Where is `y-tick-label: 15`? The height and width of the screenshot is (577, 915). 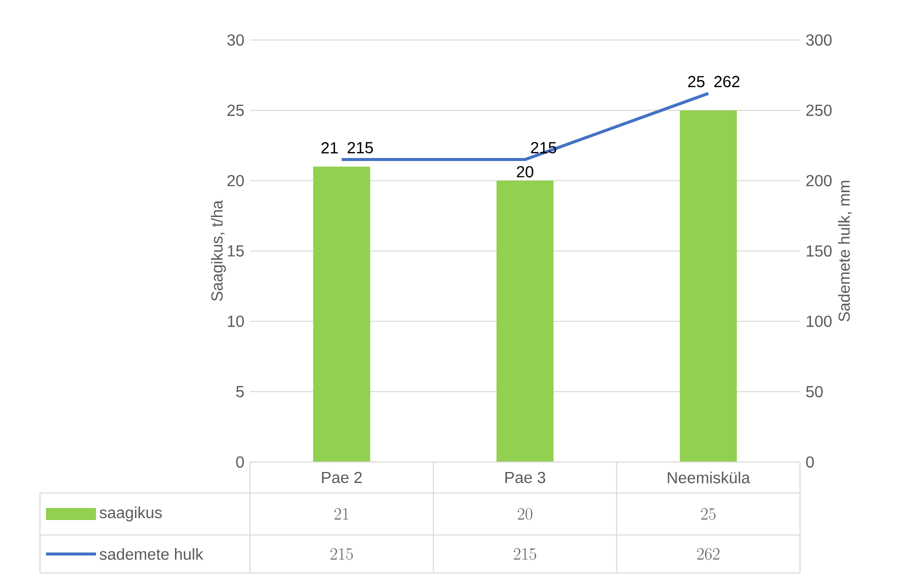
y-tick-label: 15 is located at coordinates (236, 251).